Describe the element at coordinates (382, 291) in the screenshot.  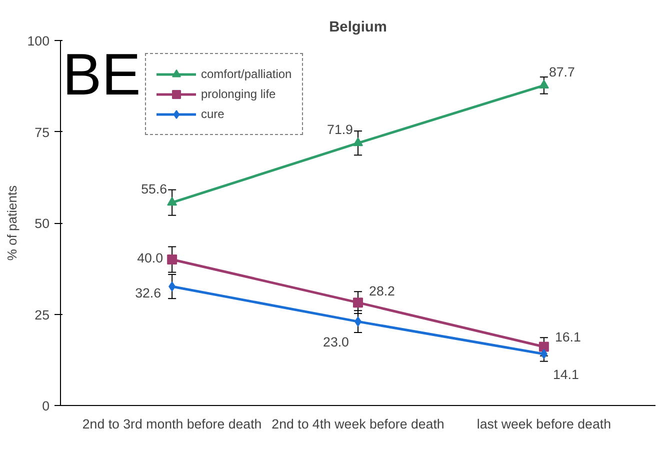
I see `data-label: 28.2` at that location.